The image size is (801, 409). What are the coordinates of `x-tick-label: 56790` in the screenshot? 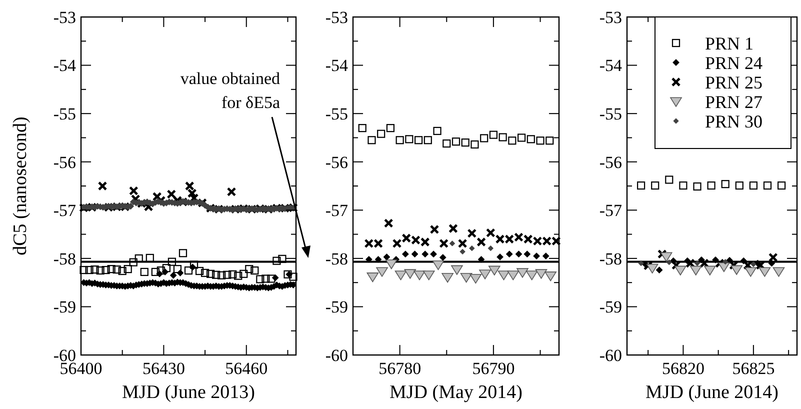 It's located at (493, 368).